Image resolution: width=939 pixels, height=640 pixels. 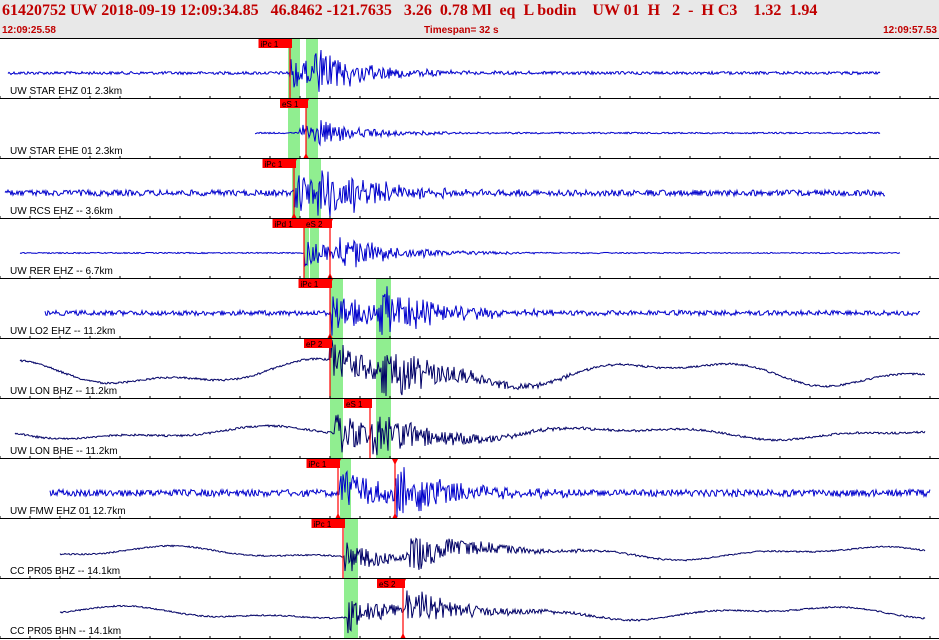 I want to click on station-channel-label: UW FMW EHZ 01 12.7km, so click(x=68, y=511).